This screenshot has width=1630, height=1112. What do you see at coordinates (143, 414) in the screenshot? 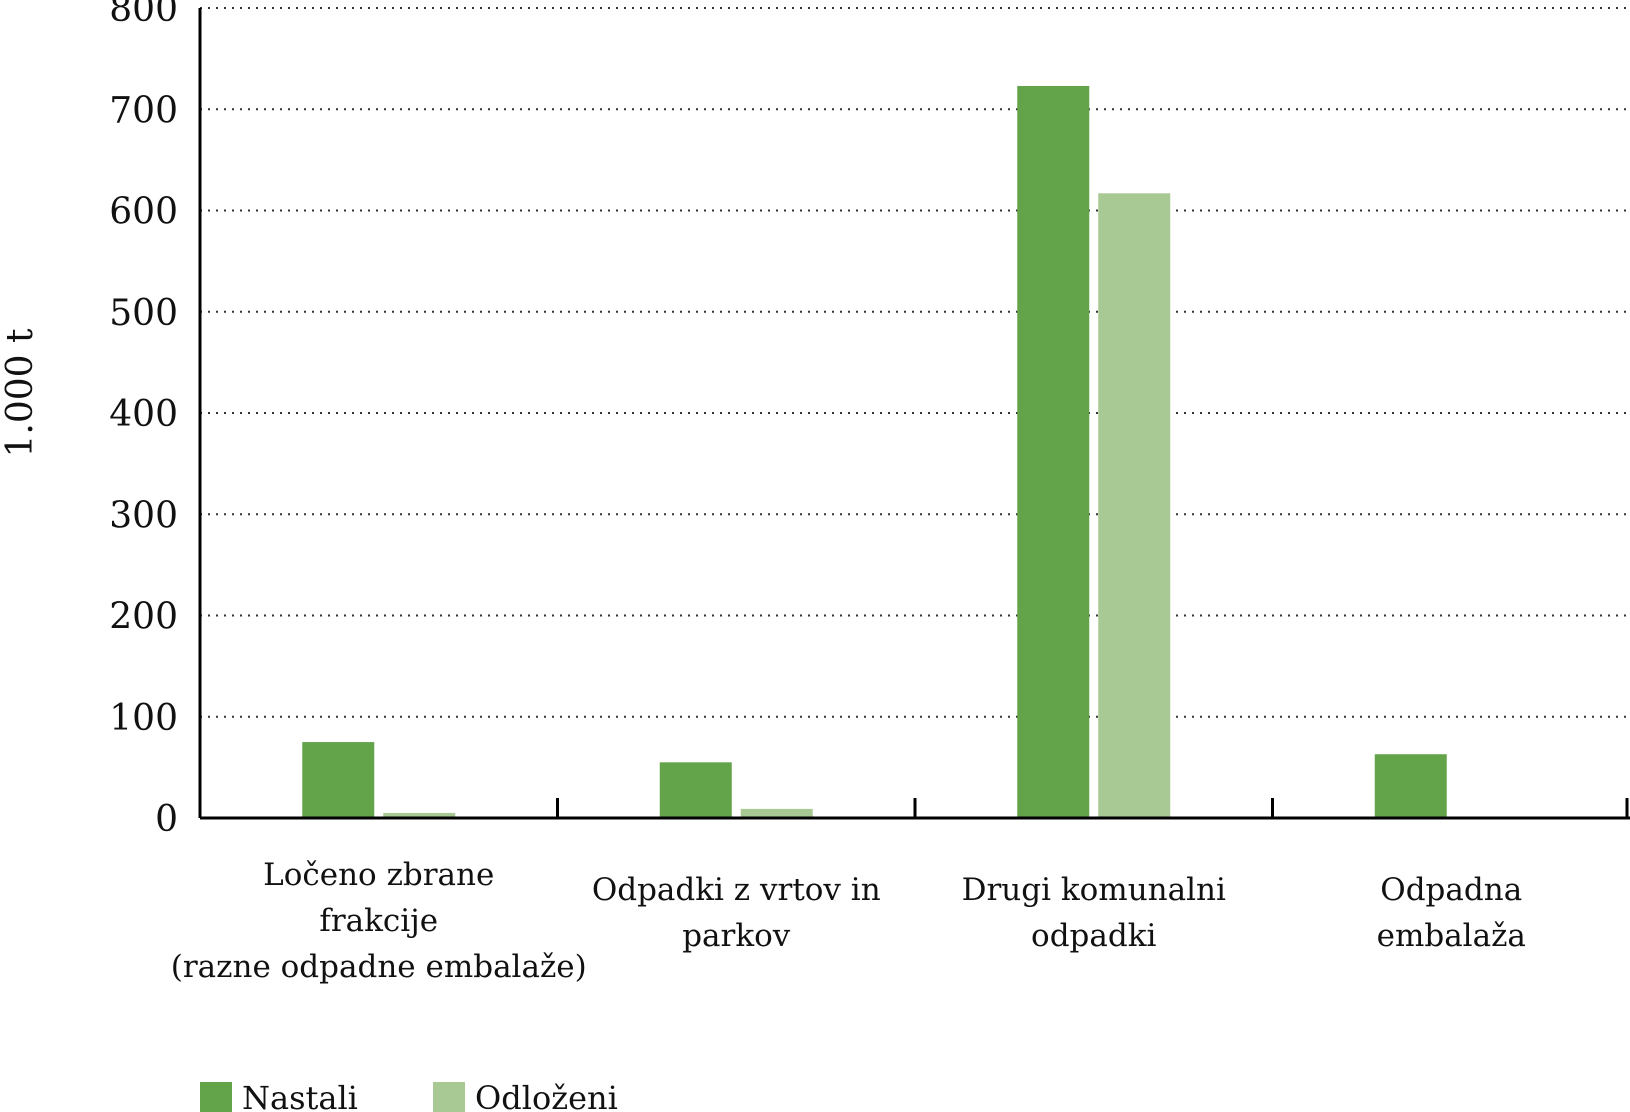
I see `y-tick-label: 400` at bounding box center [143, 414].